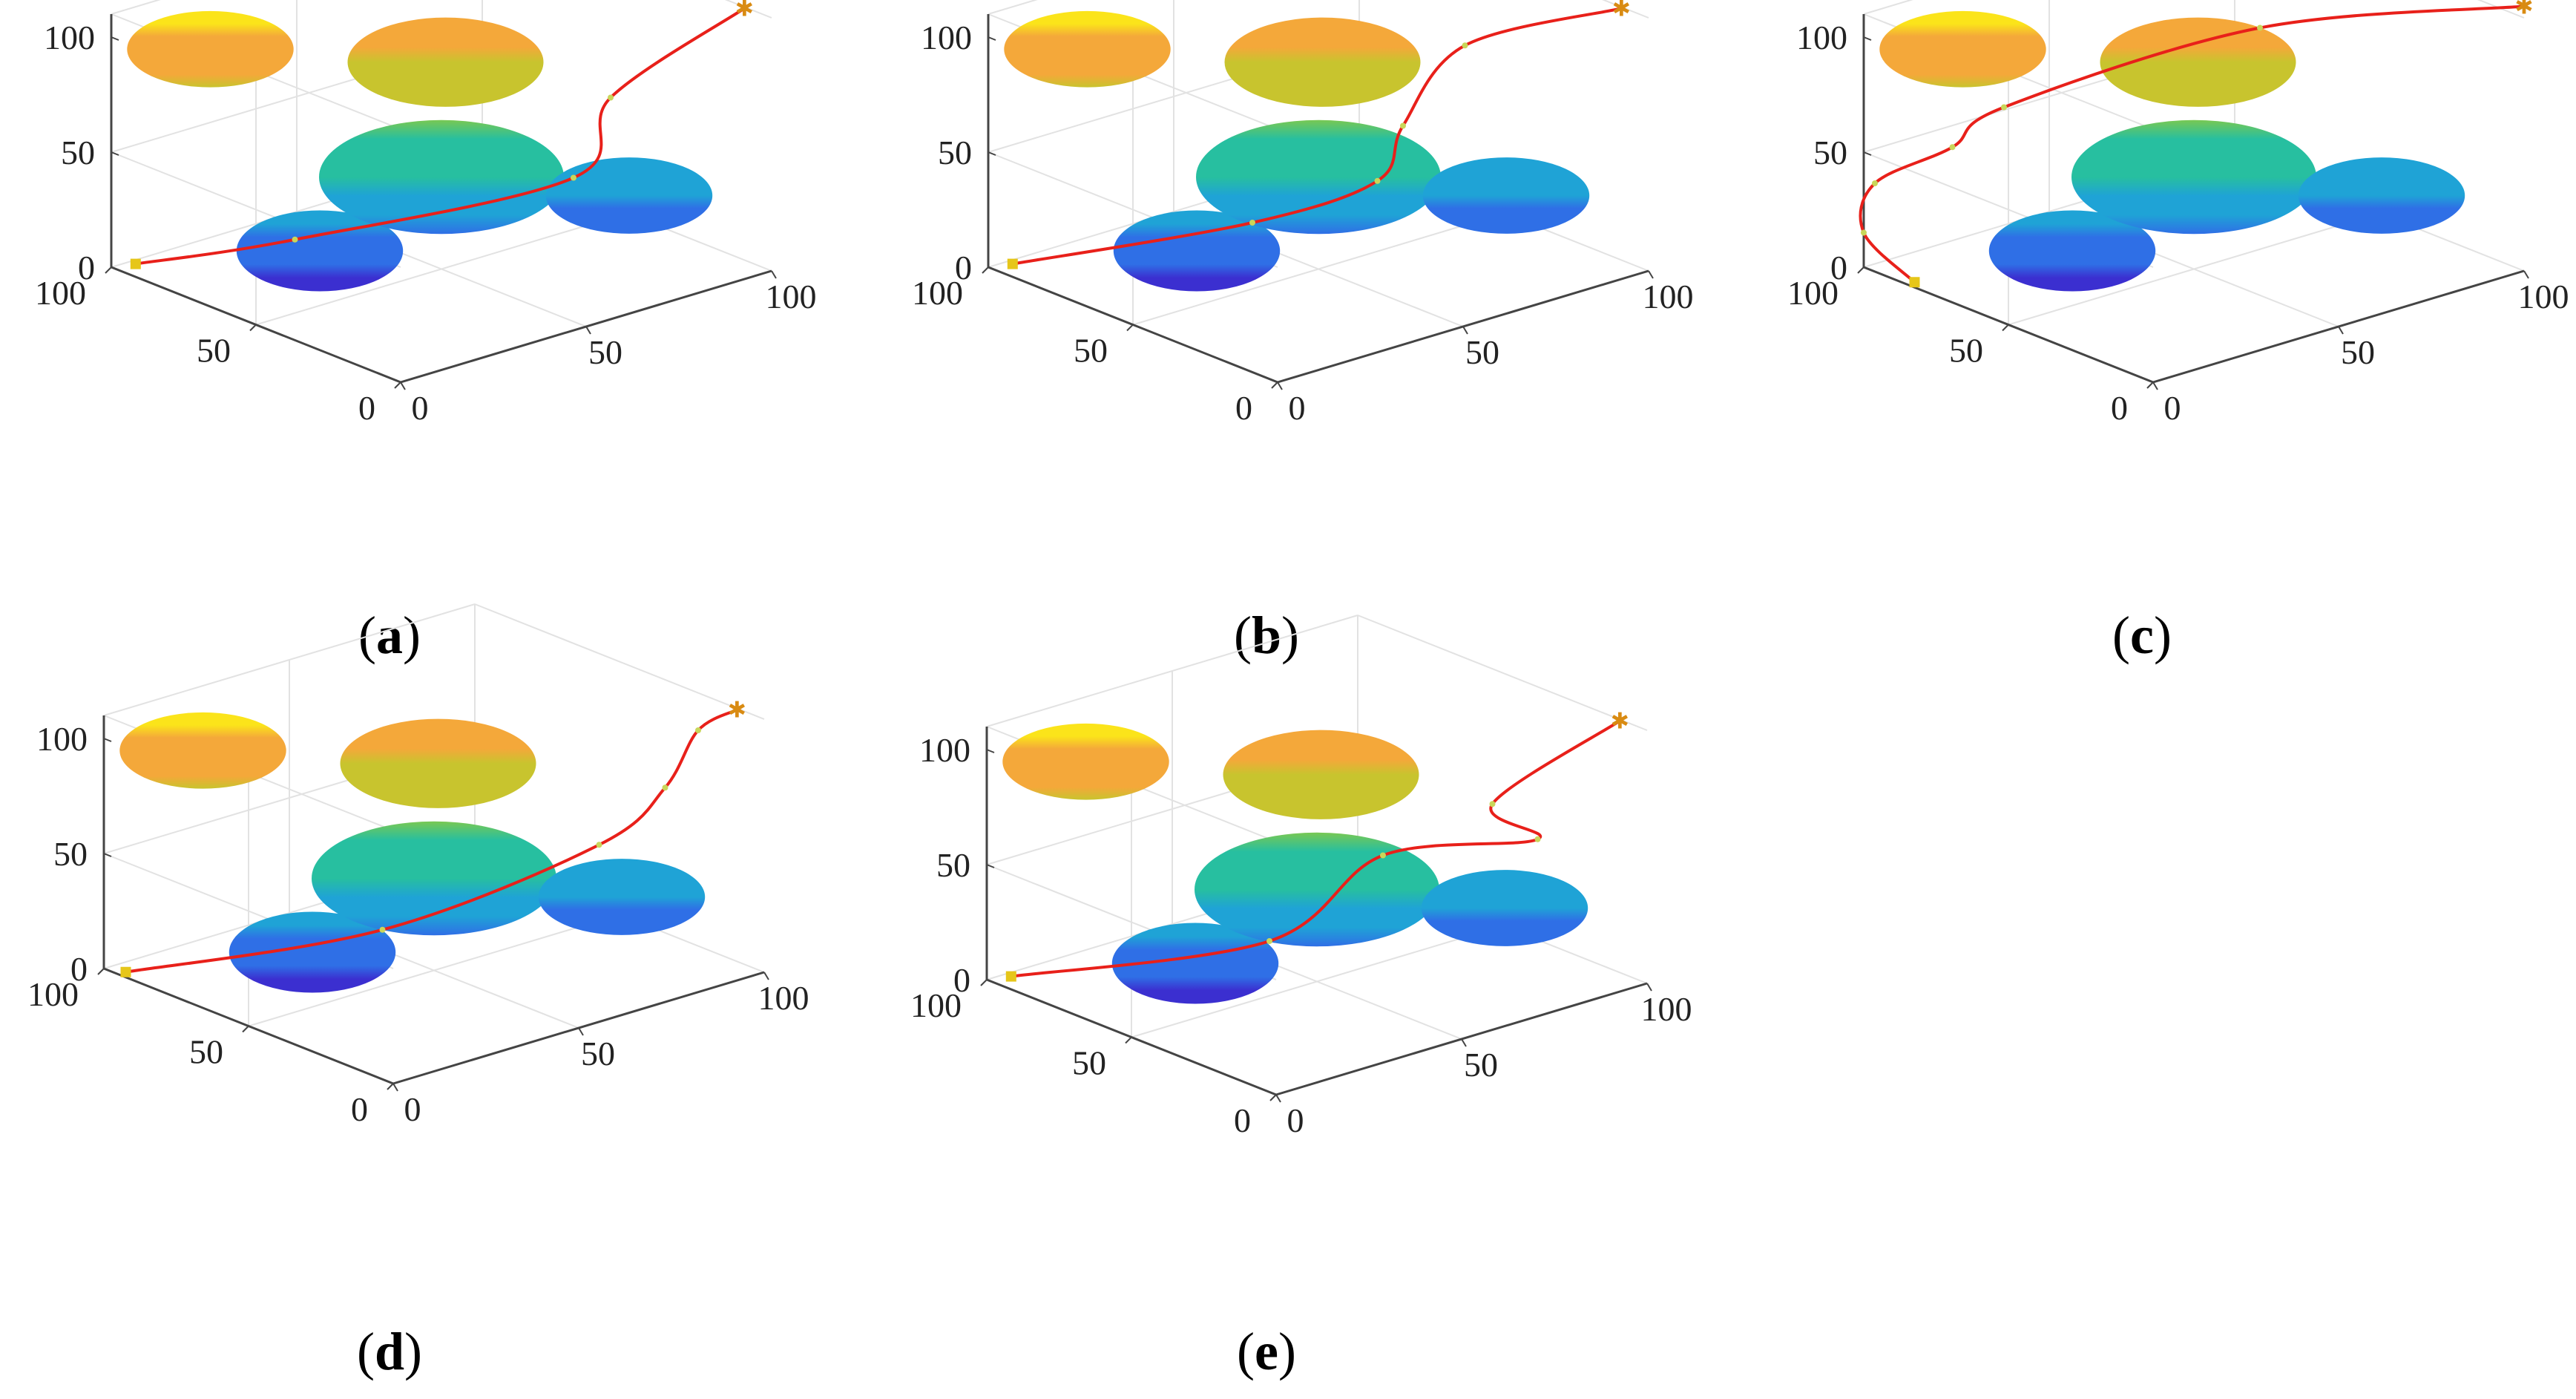 This screenshot has width=2576, height=1399. Describe the element at coordinates (1266, 635) in the screenshot. I see `caption-letter: b` at that location.